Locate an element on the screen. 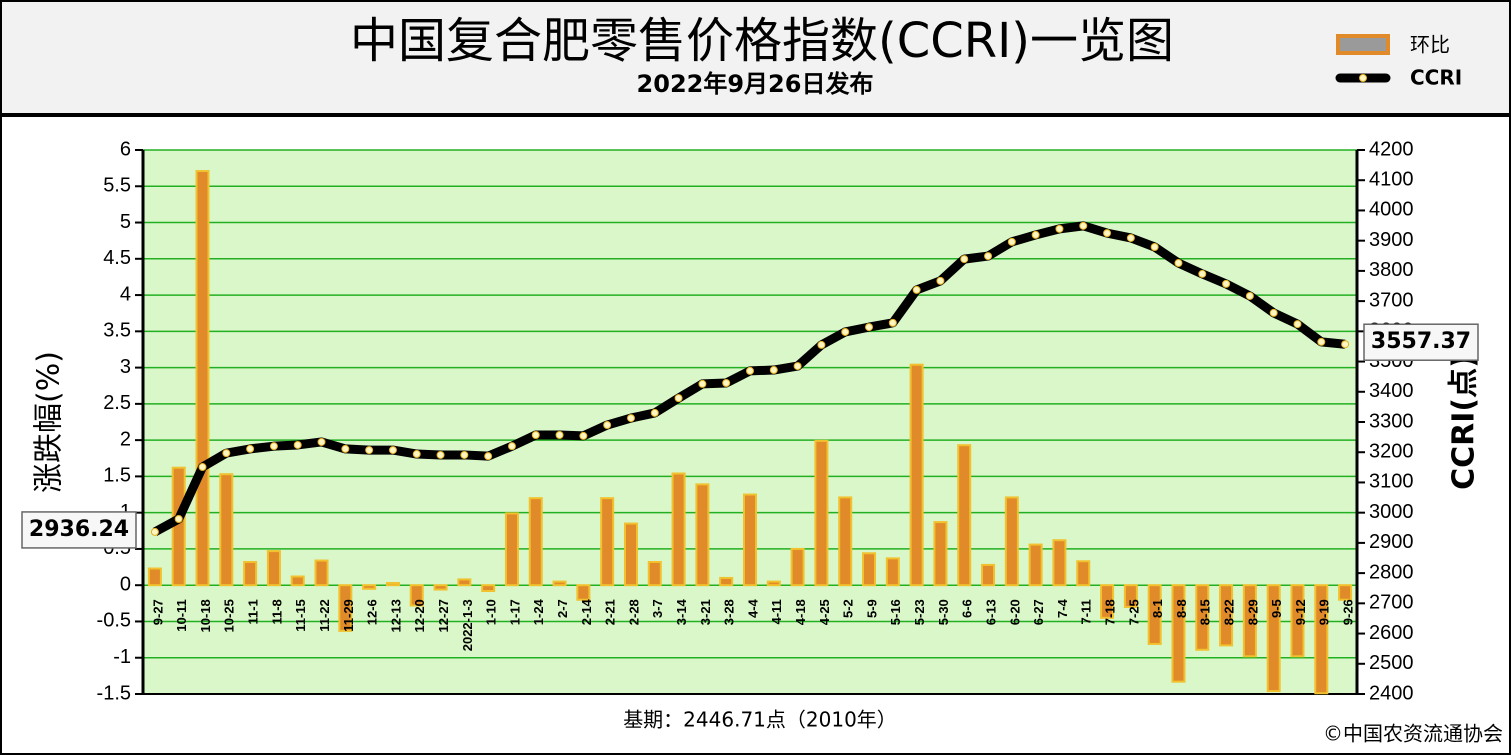 The width and height of the screenshot is (1511, 755). x-tick-label: 4-18 is located at coordinates (800, 612).